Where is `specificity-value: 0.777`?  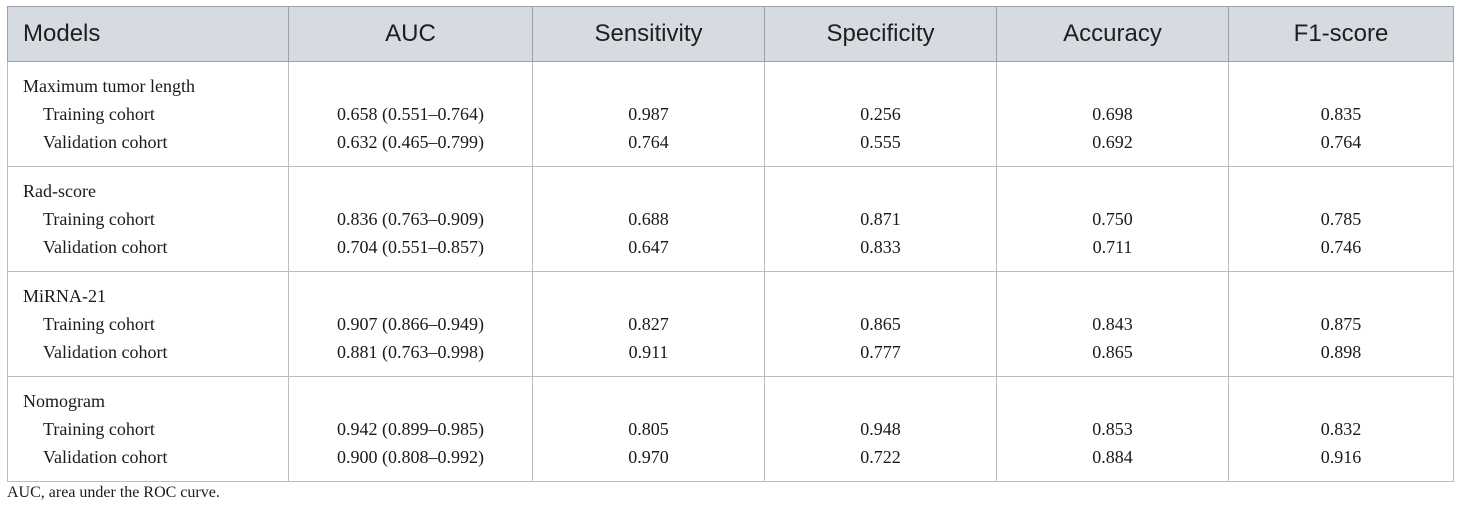 specificity-value: 0.777 is located at coordinates (880, 352).